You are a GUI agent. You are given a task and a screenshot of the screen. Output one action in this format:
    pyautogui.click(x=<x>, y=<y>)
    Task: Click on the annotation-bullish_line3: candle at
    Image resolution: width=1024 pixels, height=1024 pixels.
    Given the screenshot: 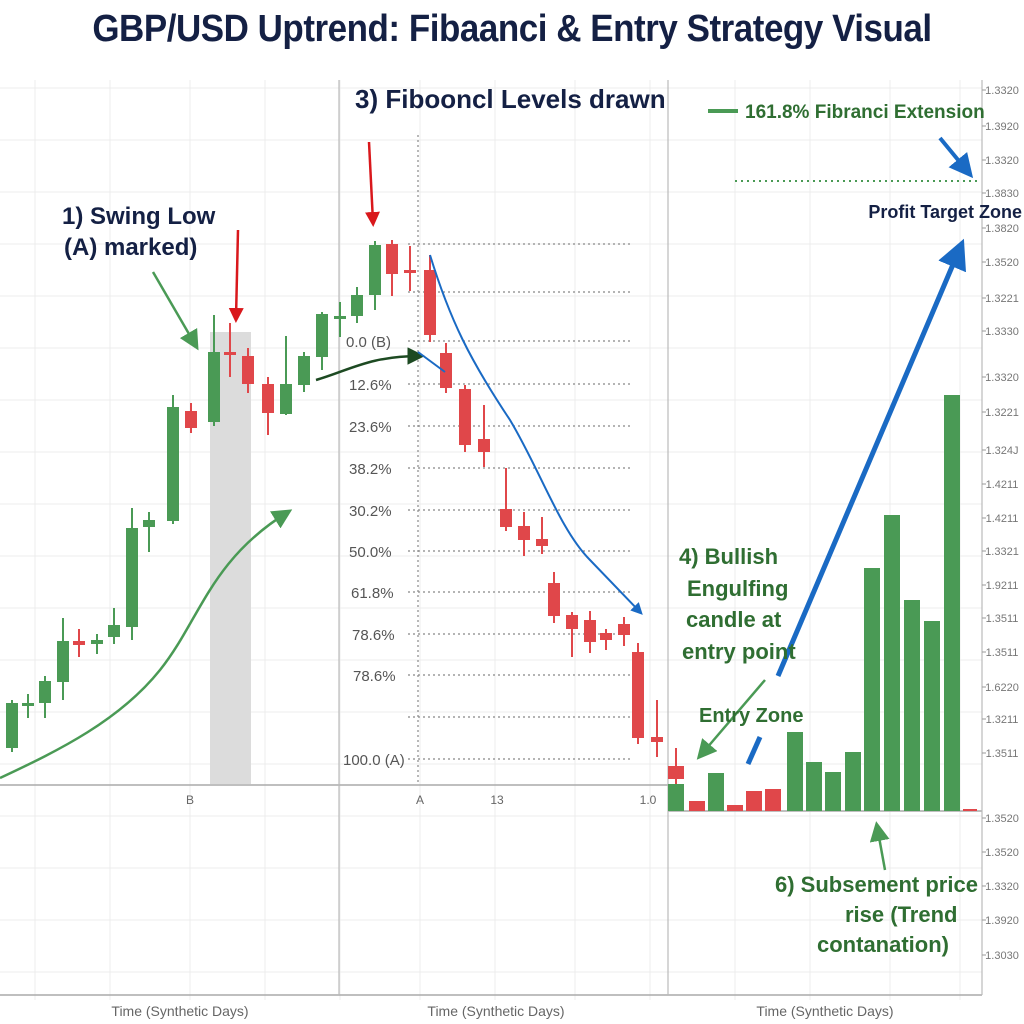 What is the action you would take?
    pyautogui.click(x=734, y=619)
    